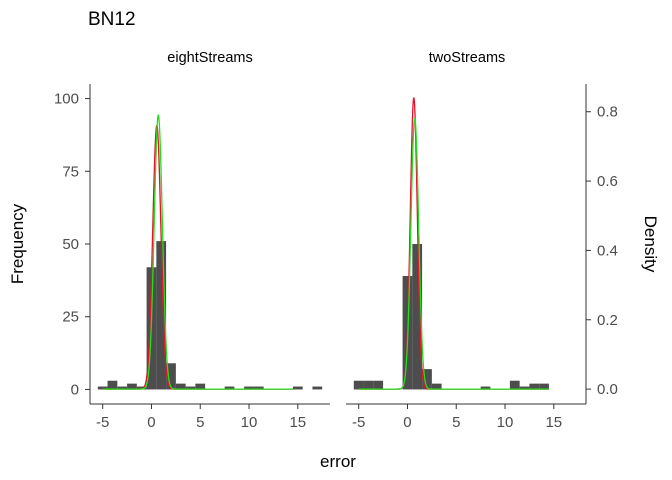 The height and width of the screenshot is (480, 672). I want to click on y-axis-title-right: Density, so click(650, 244).